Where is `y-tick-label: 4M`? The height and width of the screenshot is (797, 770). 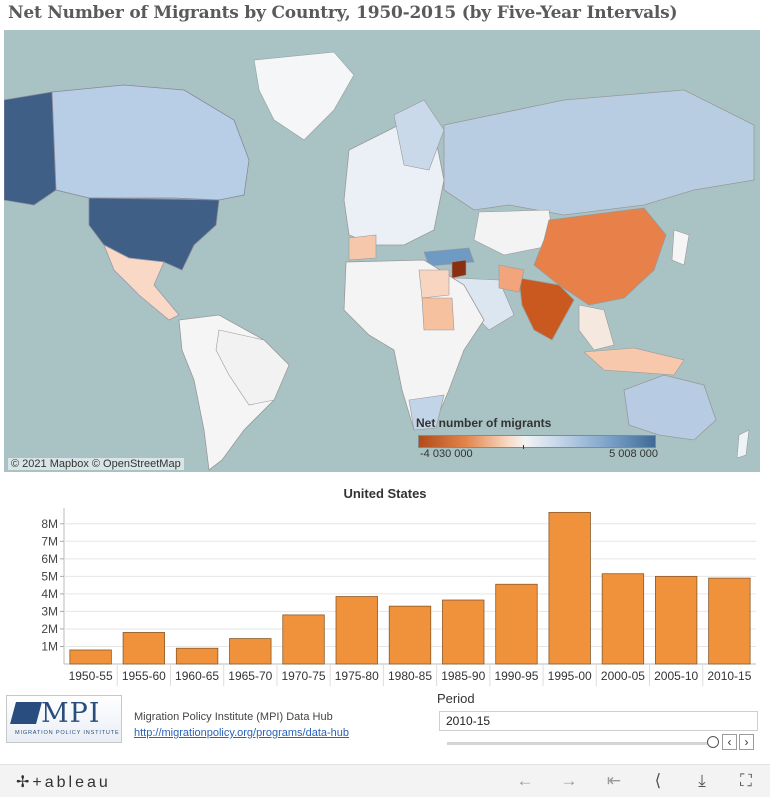 y-tick-label: 4M is located at coordinates (49, 594).